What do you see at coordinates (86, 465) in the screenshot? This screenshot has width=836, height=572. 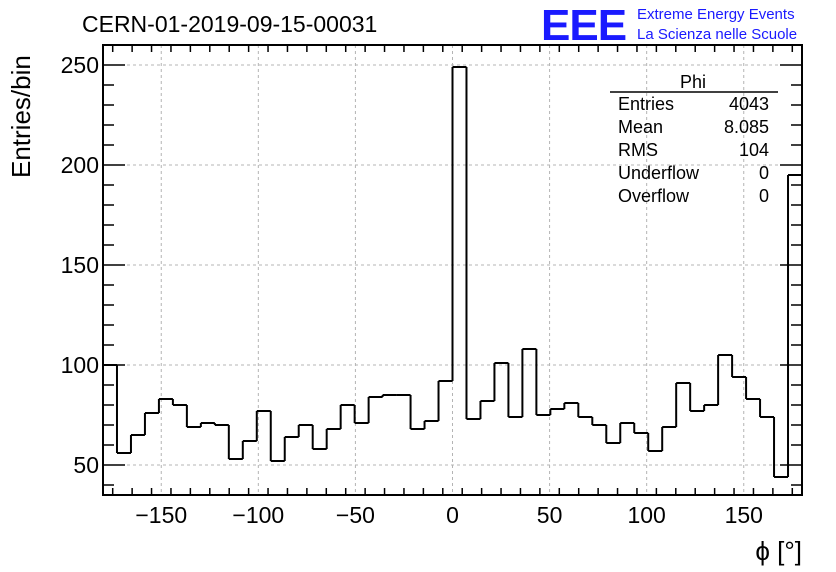 I see `y-tick-label: 50` at bounding box center [86, 465].